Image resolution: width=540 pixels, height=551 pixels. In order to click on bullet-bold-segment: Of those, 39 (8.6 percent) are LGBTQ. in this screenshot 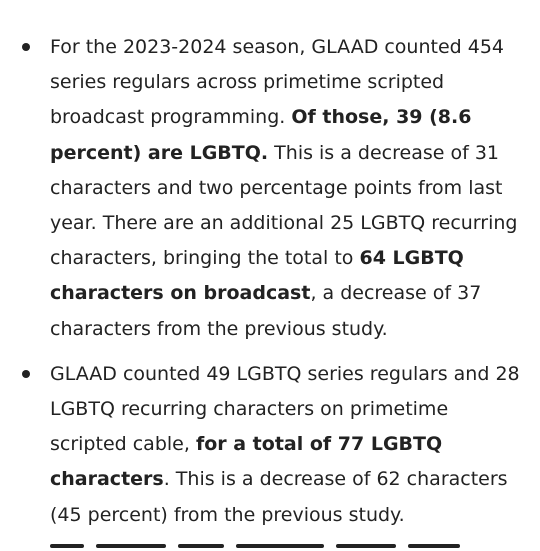, I will do `click(261, 135)`.